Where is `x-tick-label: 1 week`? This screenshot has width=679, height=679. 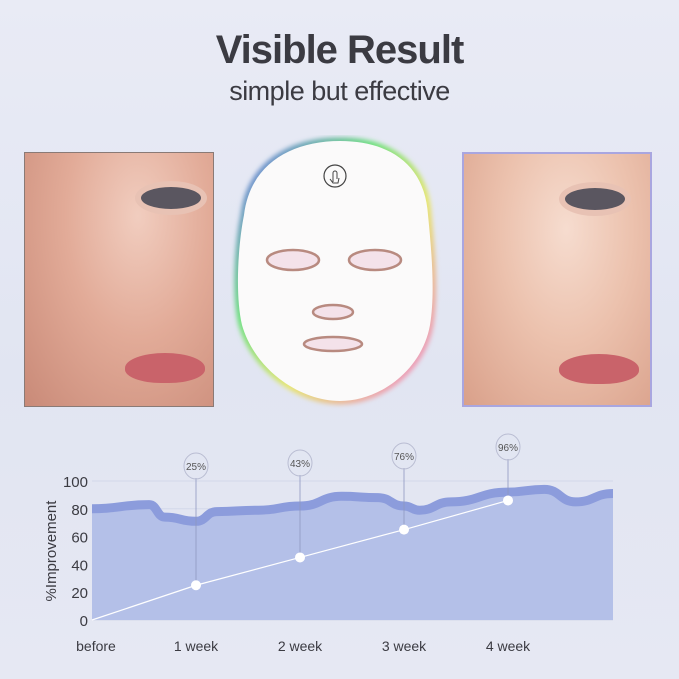
x-tick-label: 1 week is located at coordinates (196, 646).